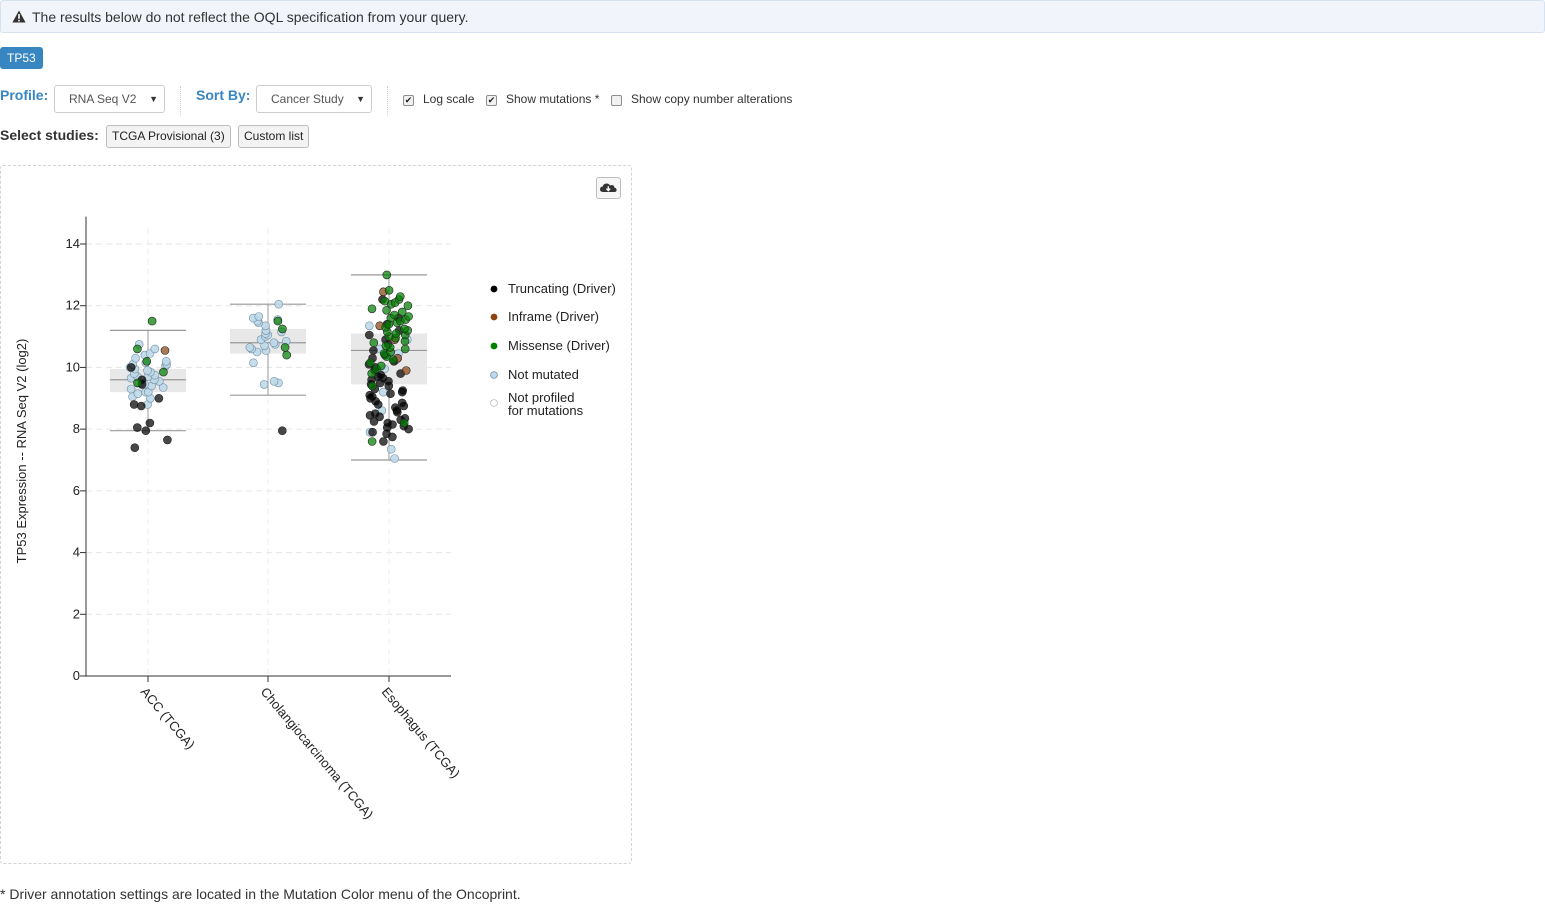 The height and width of the screenshot is (904, 1545). Describe the element at coordinates (491, 100) in the screenshot. I see `show-mutations-checkbox: ✔` at that location.